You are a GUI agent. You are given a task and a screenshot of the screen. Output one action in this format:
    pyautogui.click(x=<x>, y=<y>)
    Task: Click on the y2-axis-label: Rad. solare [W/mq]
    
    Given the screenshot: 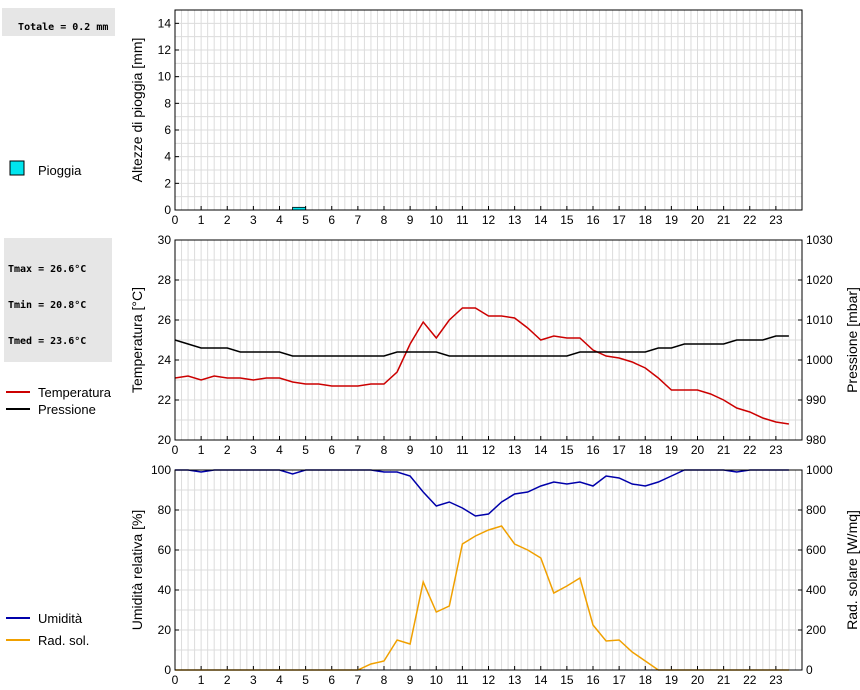 What is the action you would take?
    pyautogui.click(x=852, y=570)
    